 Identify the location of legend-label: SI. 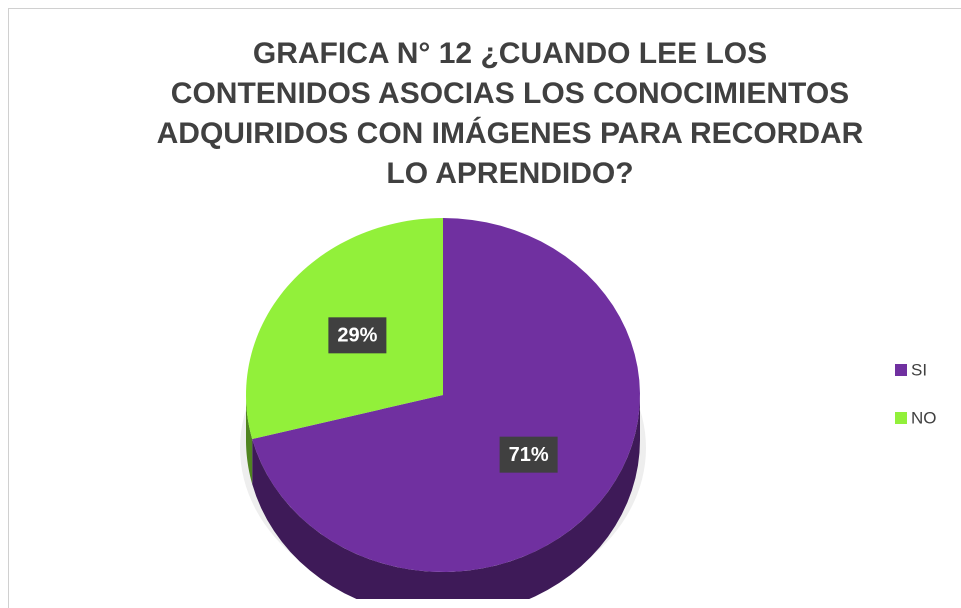
(919, 369).